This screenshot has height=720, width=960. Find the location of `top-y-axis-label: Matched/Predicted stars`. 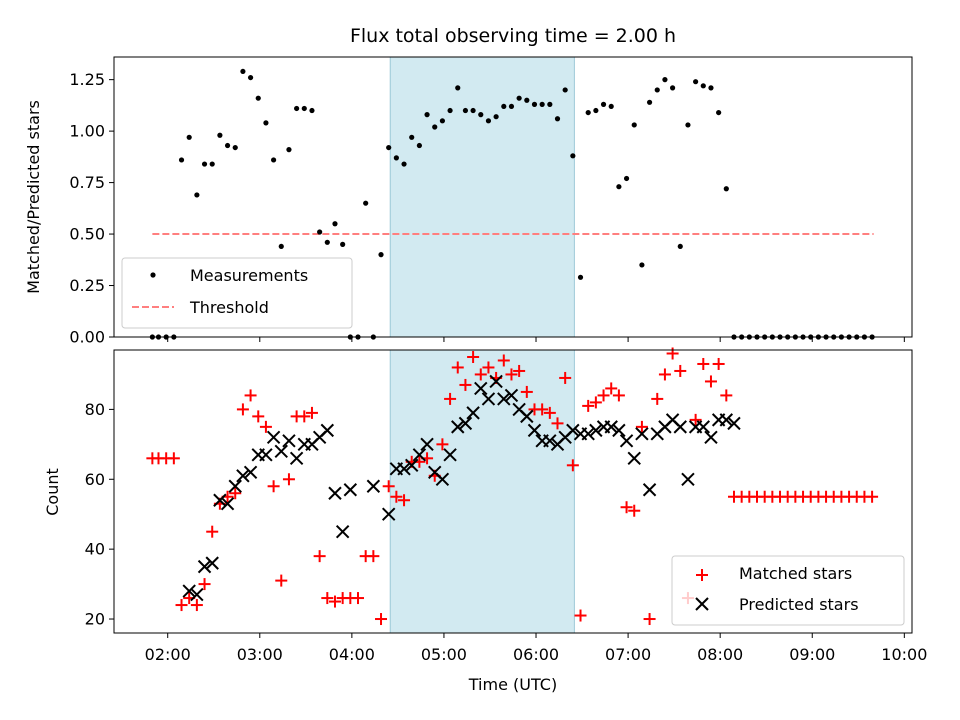

top-y-axis-label: Matched/Predicted stars is located at coordinates (33, 197).